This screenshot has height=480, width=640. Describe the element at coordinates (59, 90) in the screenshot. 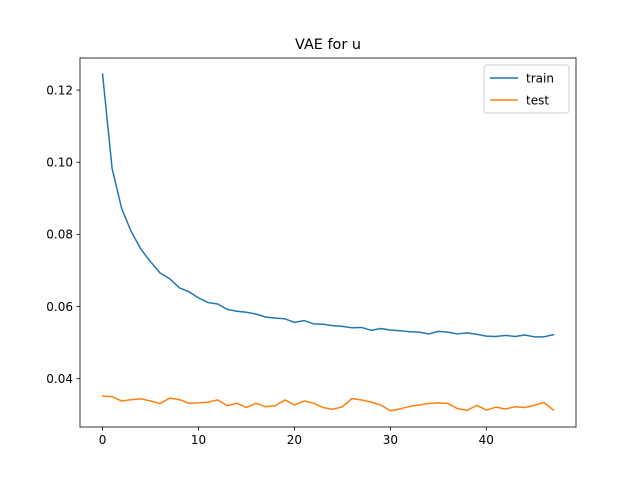

I see `y-tick-label: 0.12` at that location.